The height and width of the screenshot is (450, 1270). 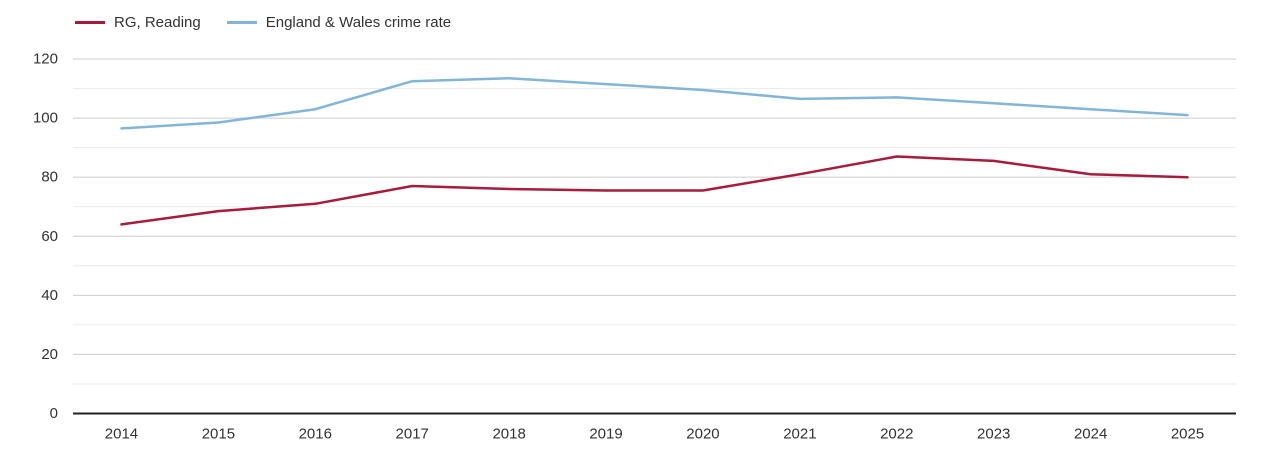 What do you see at coordinates (121, 434) in the screenshot?
I see `x-axis-tick-label: 2014` at bounding box center [121, 434].